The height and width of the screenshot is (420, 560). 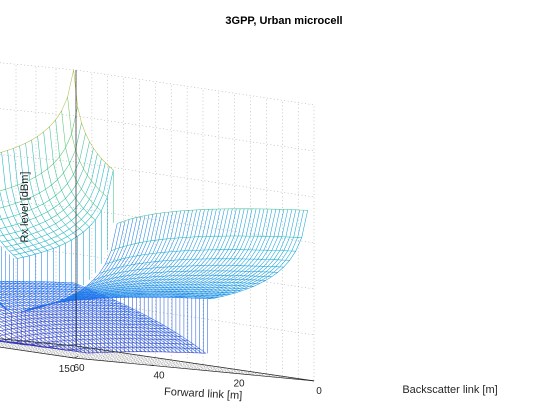 I want to click on x-tick-mark, so click(x=76, y=357).